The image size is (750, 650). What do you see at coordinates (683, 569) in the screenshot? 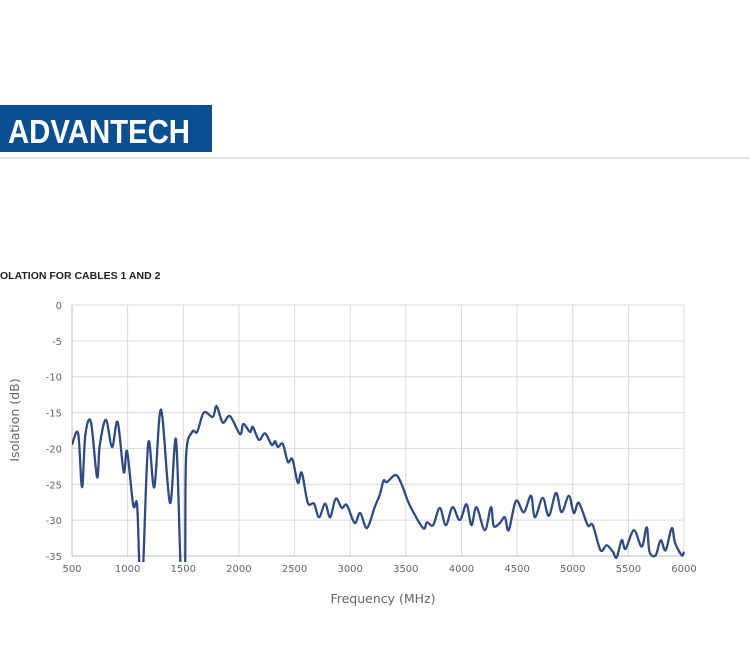
I see `x-tick-label: 6000` at bounding box center [683, 569].